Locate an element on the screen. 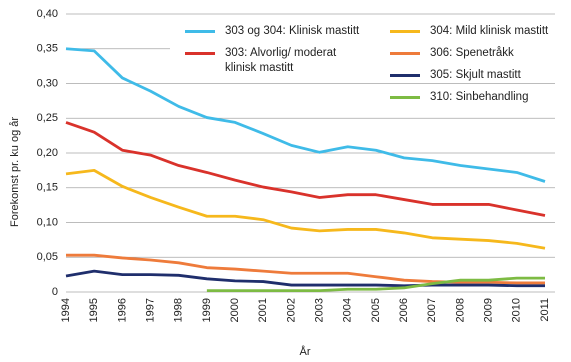 The image size is (571, 362). legend-entry: 303: Alvorlig/ moderat klinisk mastitt is located at coordinates (277, 61).